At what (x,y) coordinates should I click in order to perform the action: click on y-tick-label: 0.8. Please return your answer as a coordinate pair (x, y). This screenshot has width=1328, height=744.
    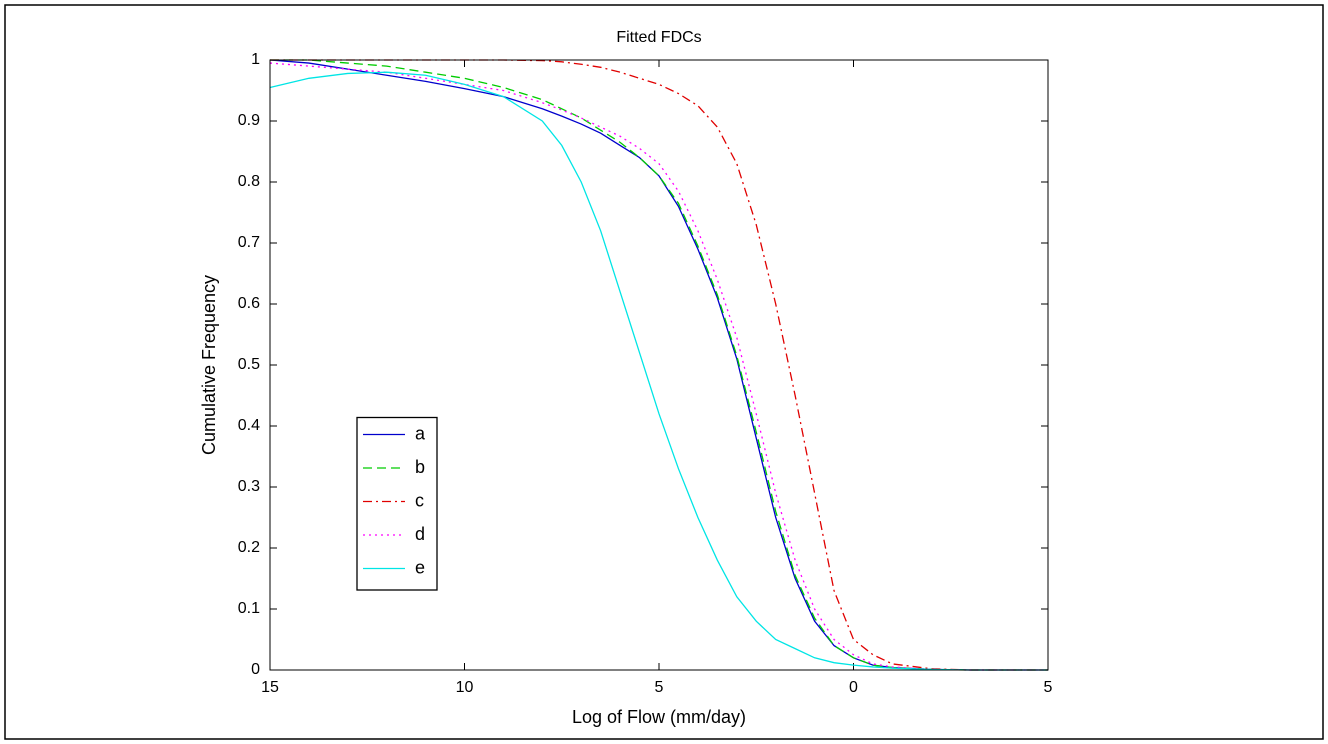
    Looking at the image, I should click on (249, 181).